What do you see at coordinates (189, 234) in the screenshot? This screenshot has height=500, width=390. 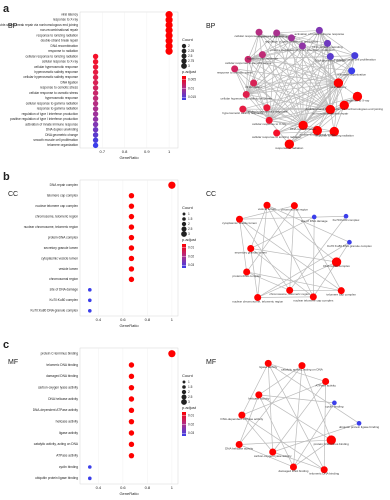 I see `legend-label: 3` at bounding box center [189, 234].